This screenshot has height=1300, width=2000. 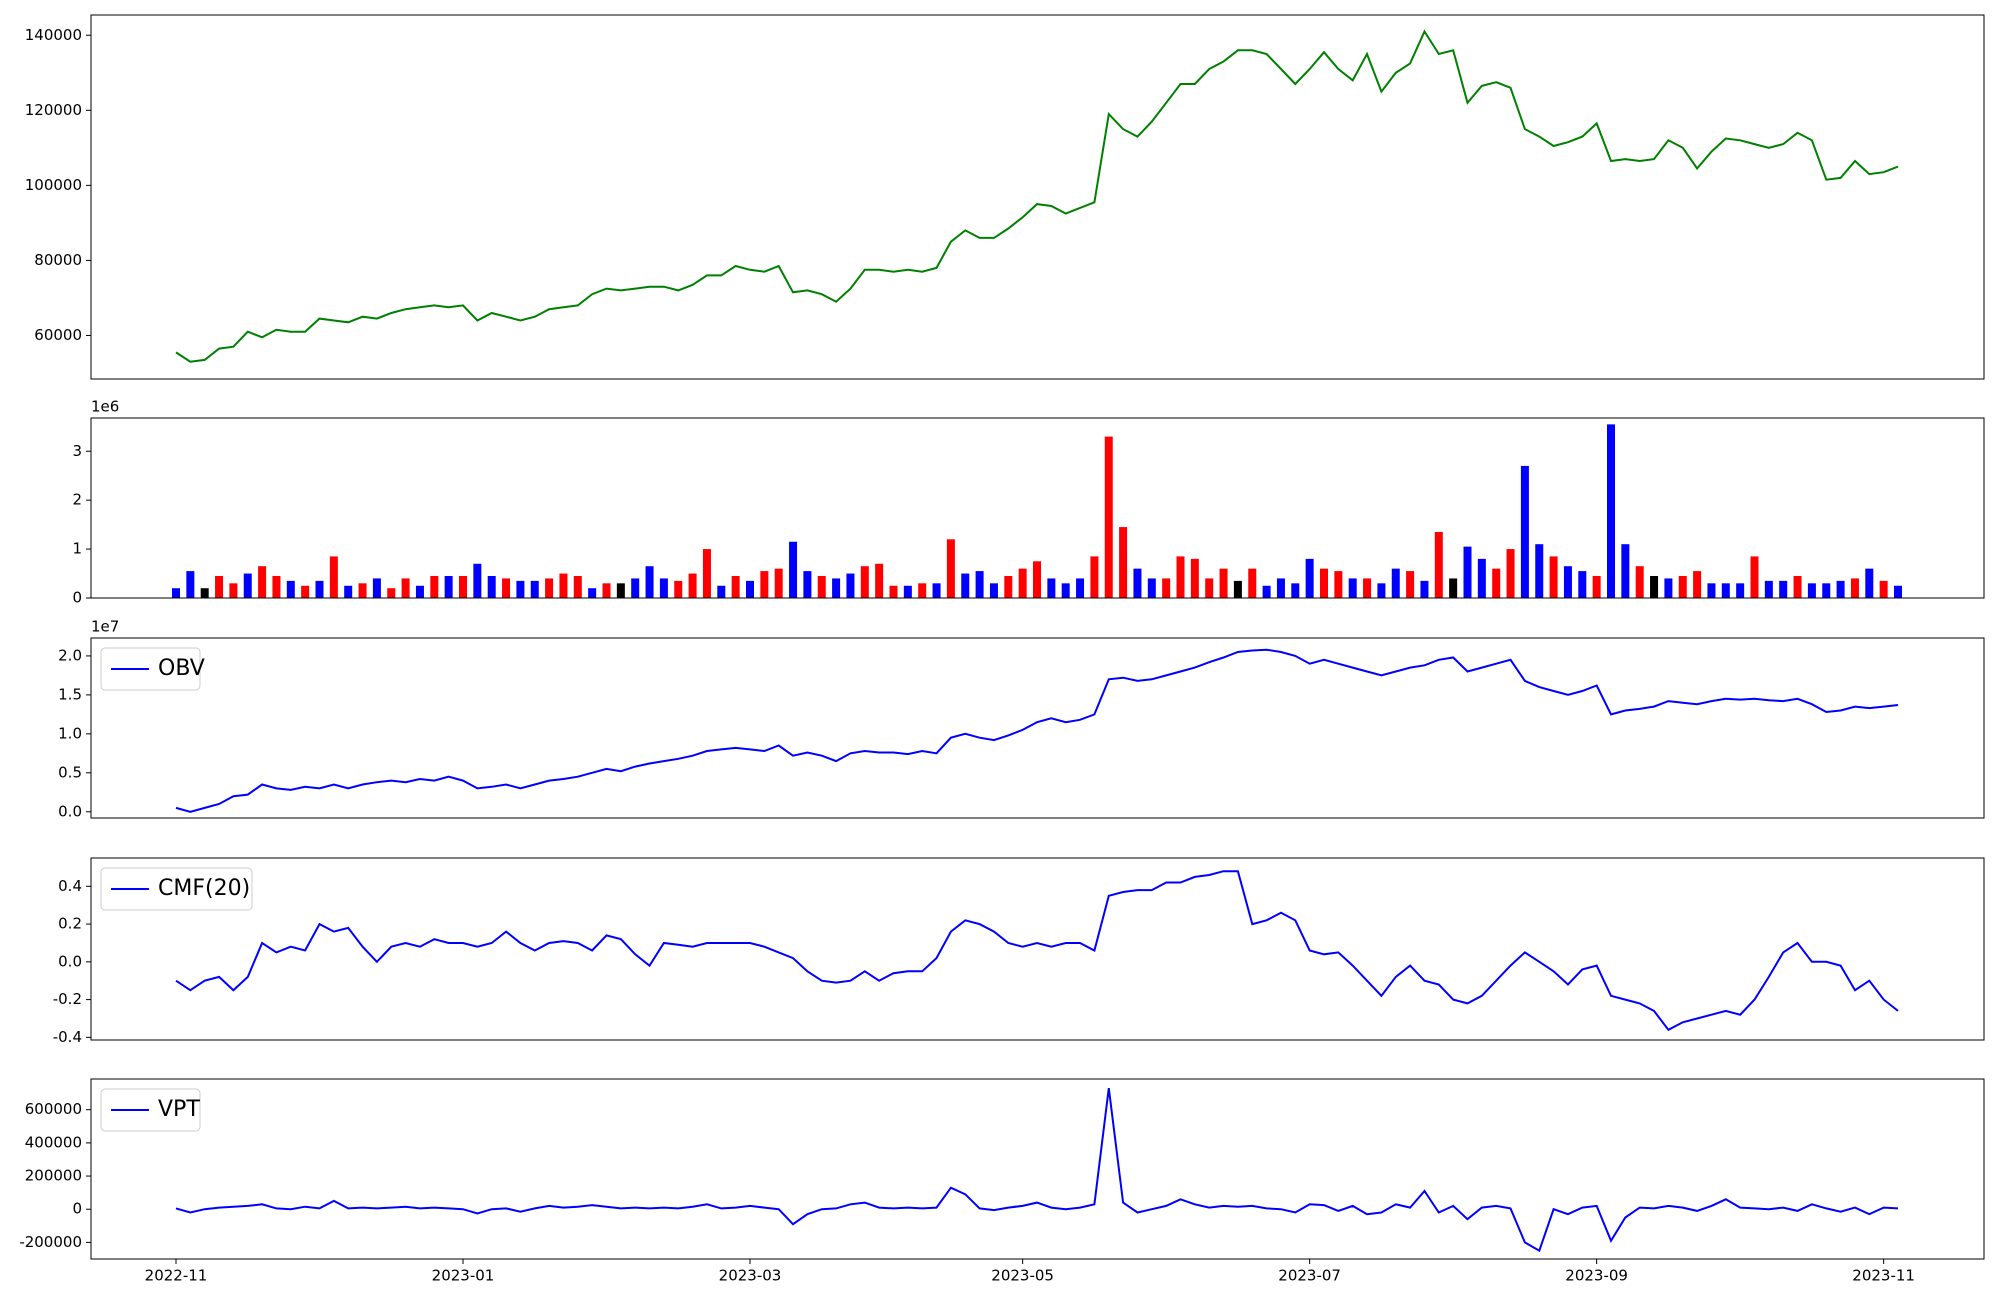 I want to click on x-tick-label: 2023-11, so click(x=1883, y=1276).